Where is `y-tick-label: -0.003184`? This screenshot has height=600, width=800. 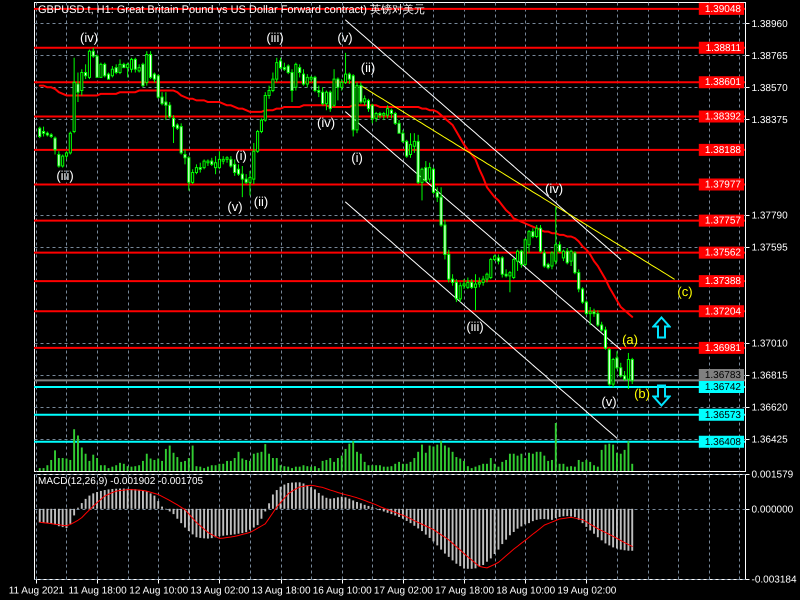
y-tick-label: -0.003184 is located at coordinates (774, 580).